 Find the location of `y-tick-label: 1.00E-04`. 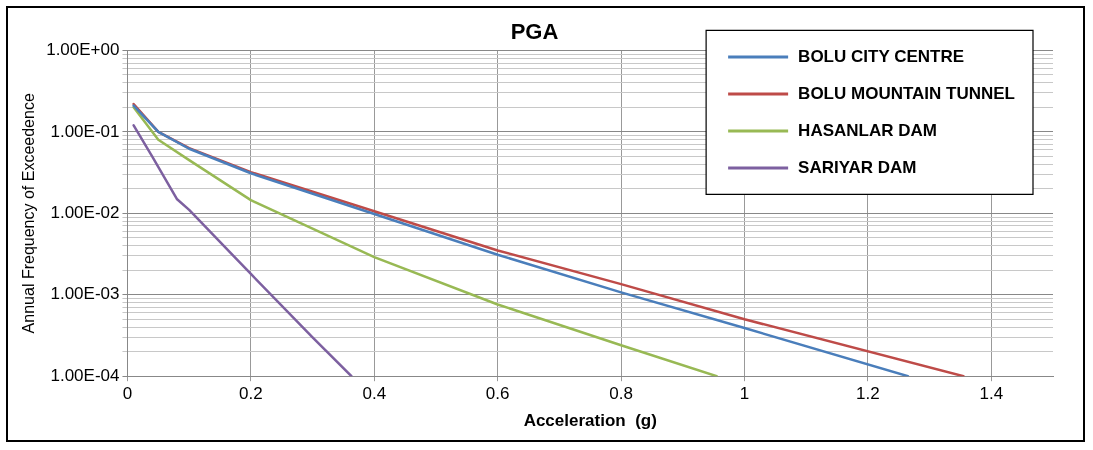

y-tick-label: 1.00E-04 is located at coordinates (85, 375).